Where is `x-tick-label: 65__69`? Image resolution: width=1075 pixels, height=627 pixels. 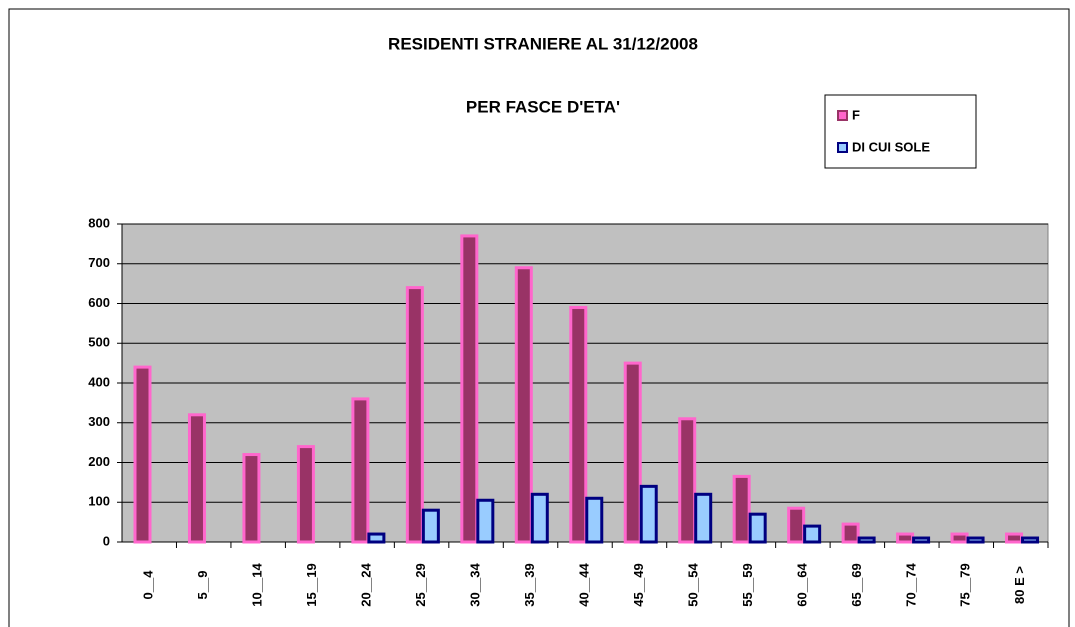 x-tick-label: 65__69 is located at coordinates (856, 584).